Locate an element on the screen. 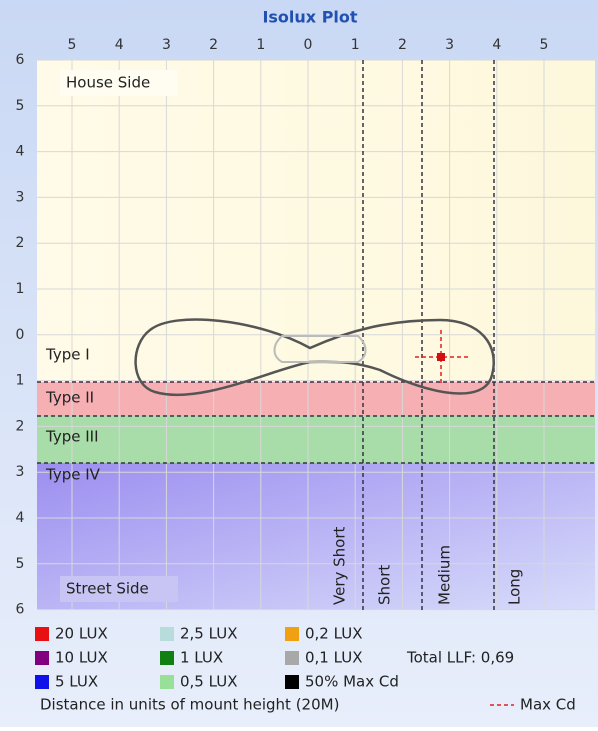 This screenshot has height=731, width=598. legend-label: 10 LUX is located at coordinates (81, 658).